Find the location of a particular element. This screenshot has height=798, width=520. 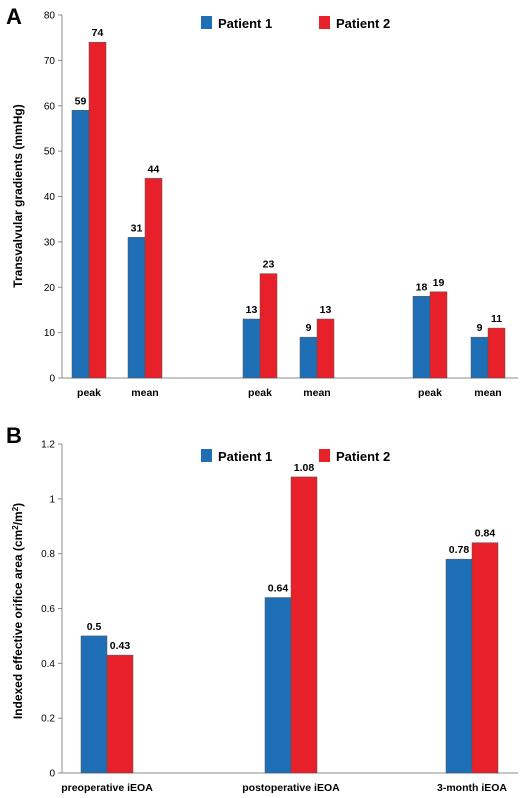

data-label-patient-2: 0.84 is located at coordinates (485, 534).